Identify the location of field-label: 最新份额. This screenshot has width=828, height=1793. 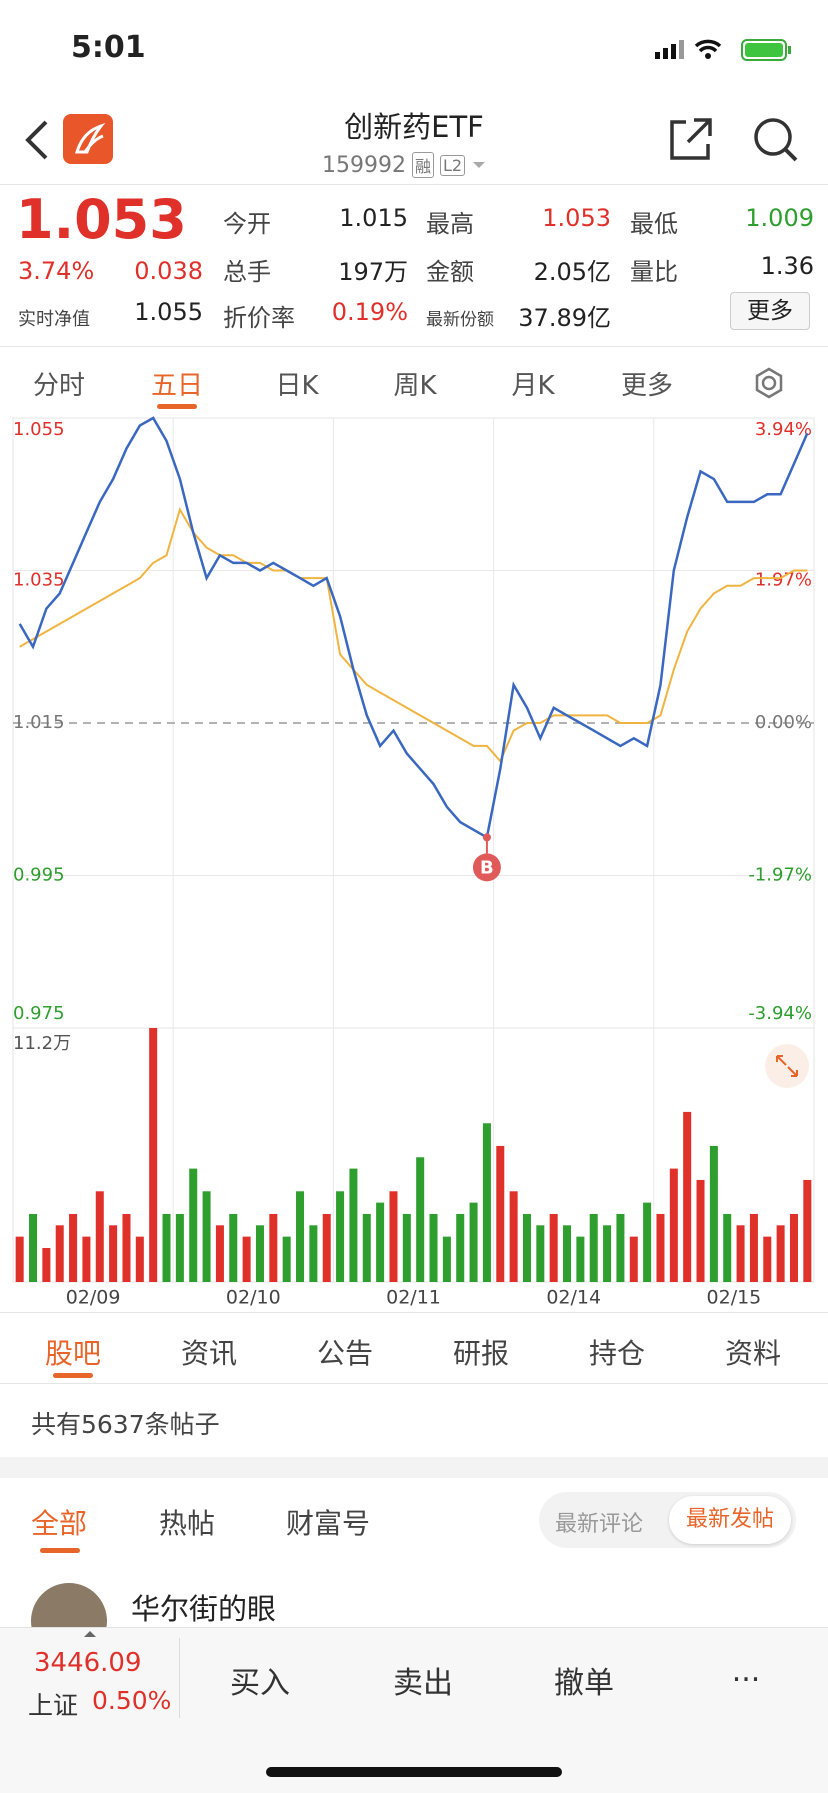
(460, 320).